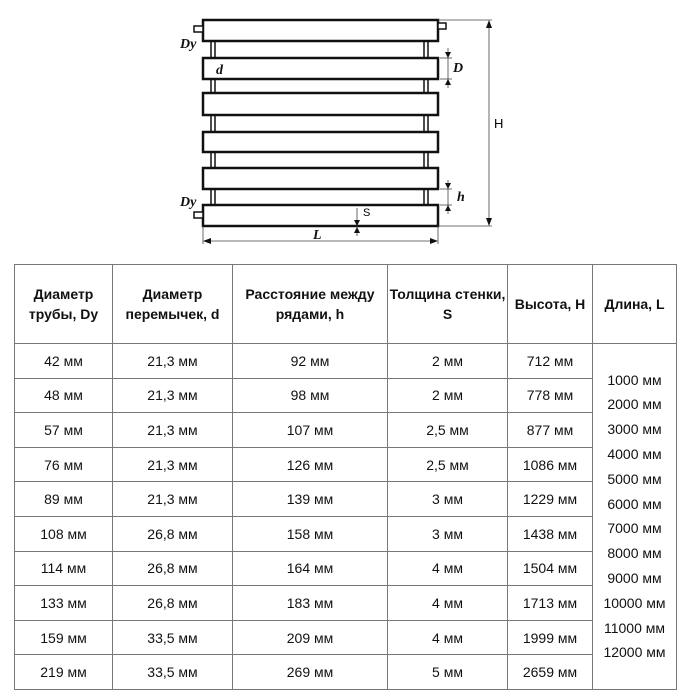  Describe the element at coordinates (457, 68) in the screenshot. I see `label-D: D` at that location.